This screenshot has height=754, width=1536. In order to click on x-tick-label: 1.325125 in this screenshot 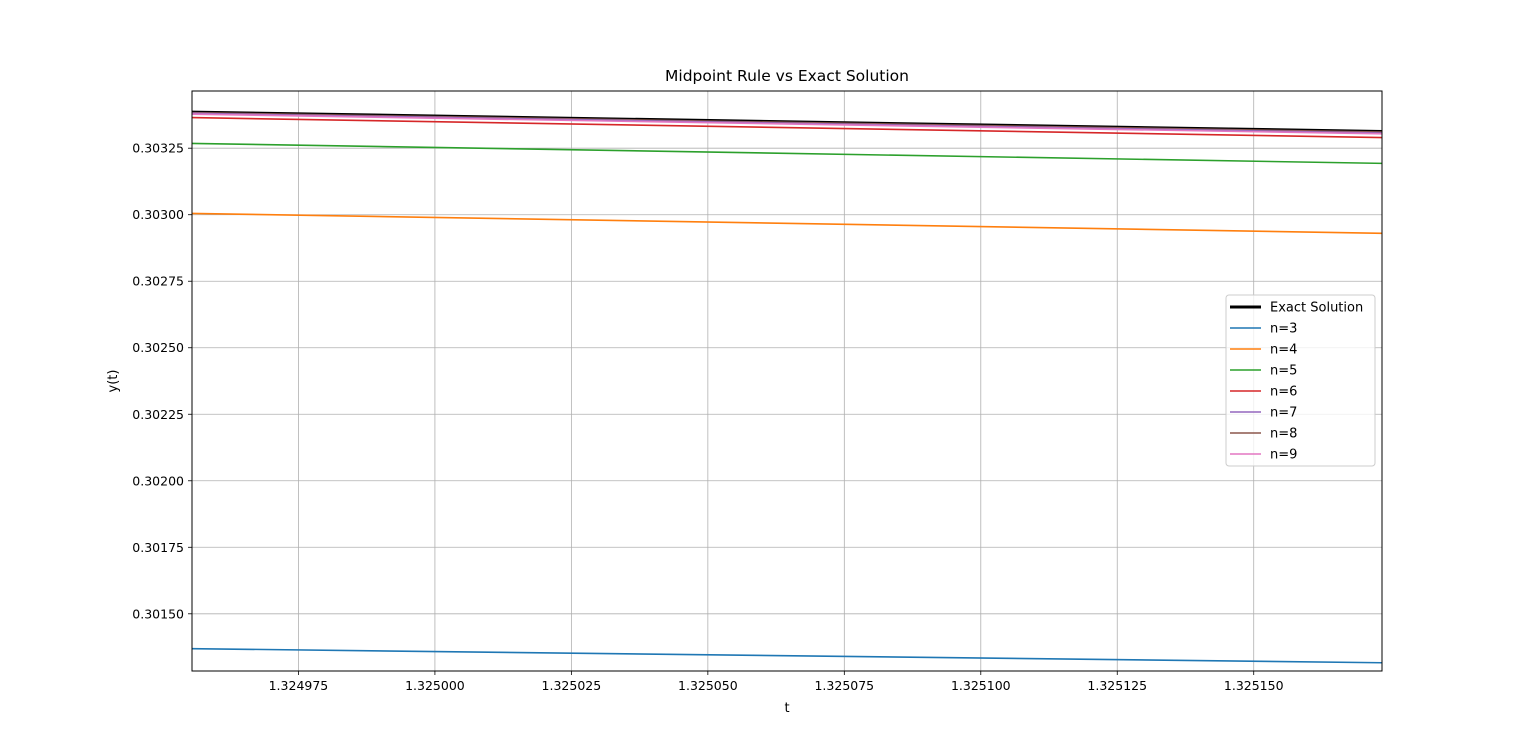, I will do `click(1117, 685)`.